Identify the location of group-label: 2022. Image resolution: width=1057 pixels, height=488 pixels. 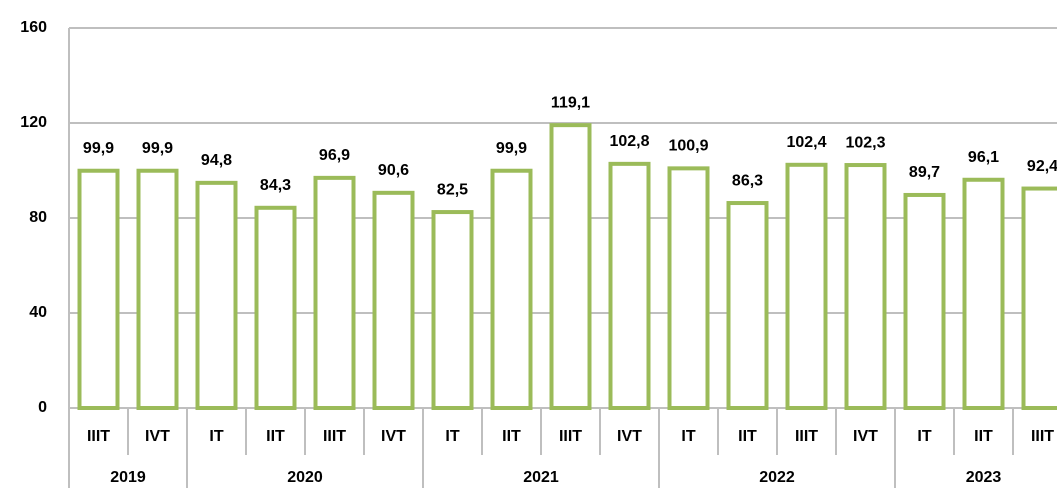
(777, 477).